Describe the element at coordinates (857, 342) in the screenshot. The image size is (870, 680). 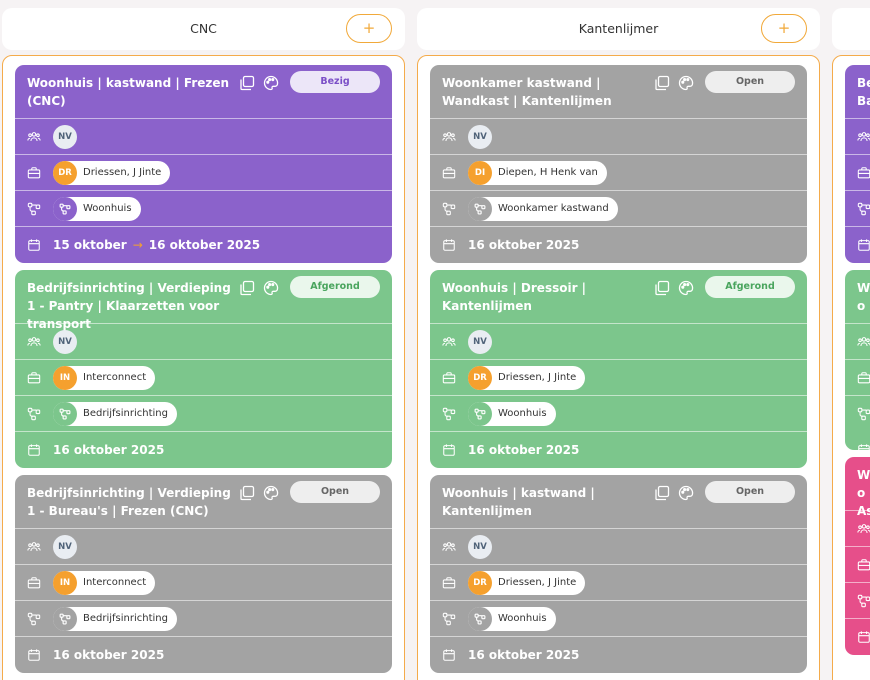
I see `team-row` at that location.